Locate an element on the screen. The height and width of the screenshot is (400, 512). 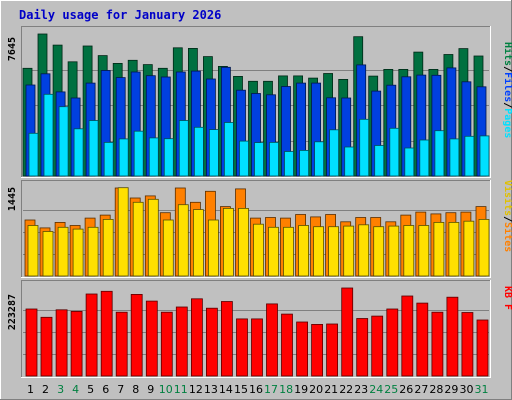
x-tick-label-1: 1 is located at coordinates (30, 389).